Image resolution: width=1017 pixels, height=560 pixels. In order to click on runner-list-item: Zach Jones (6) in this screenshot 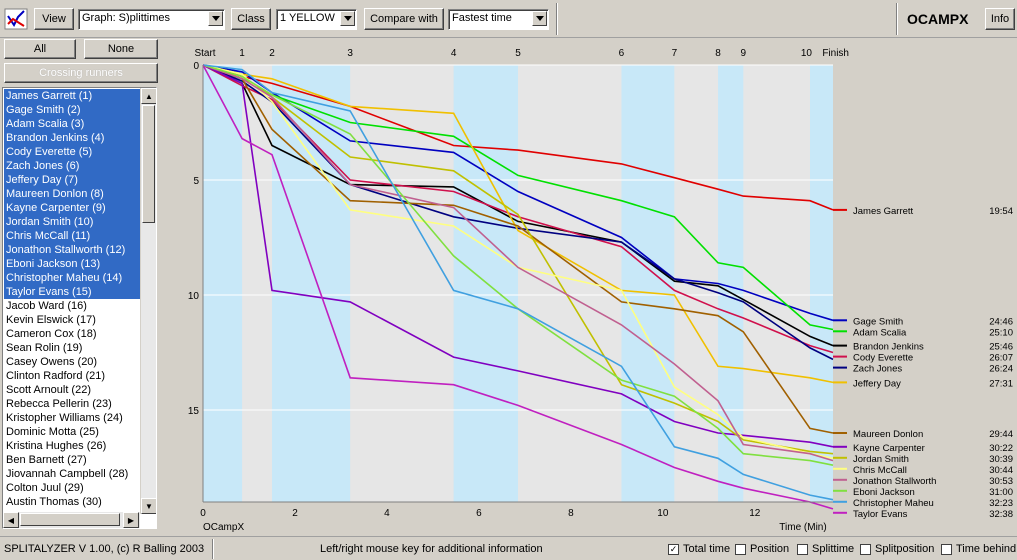, I will do `click(72, 166)`.